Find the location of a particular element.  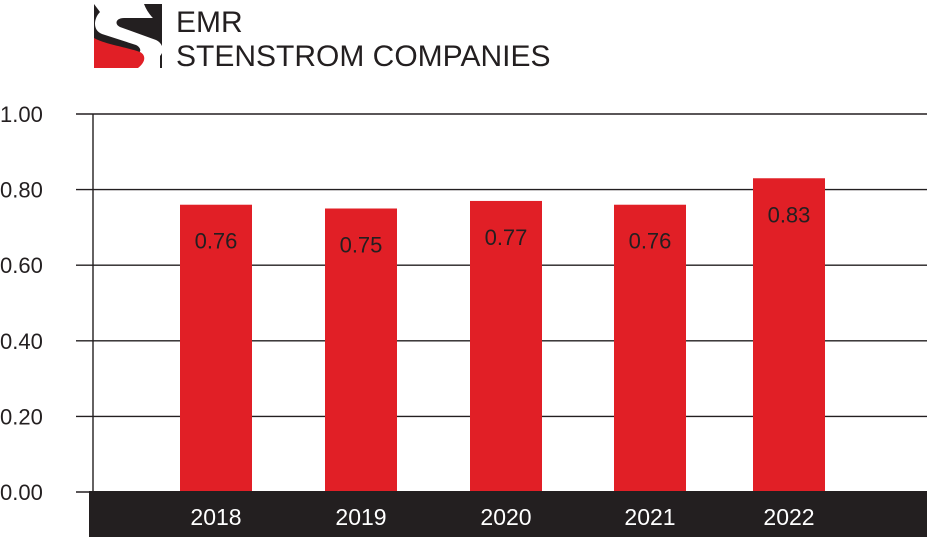

y-tick-label: 0.80 is located at coordinates (21, 190).